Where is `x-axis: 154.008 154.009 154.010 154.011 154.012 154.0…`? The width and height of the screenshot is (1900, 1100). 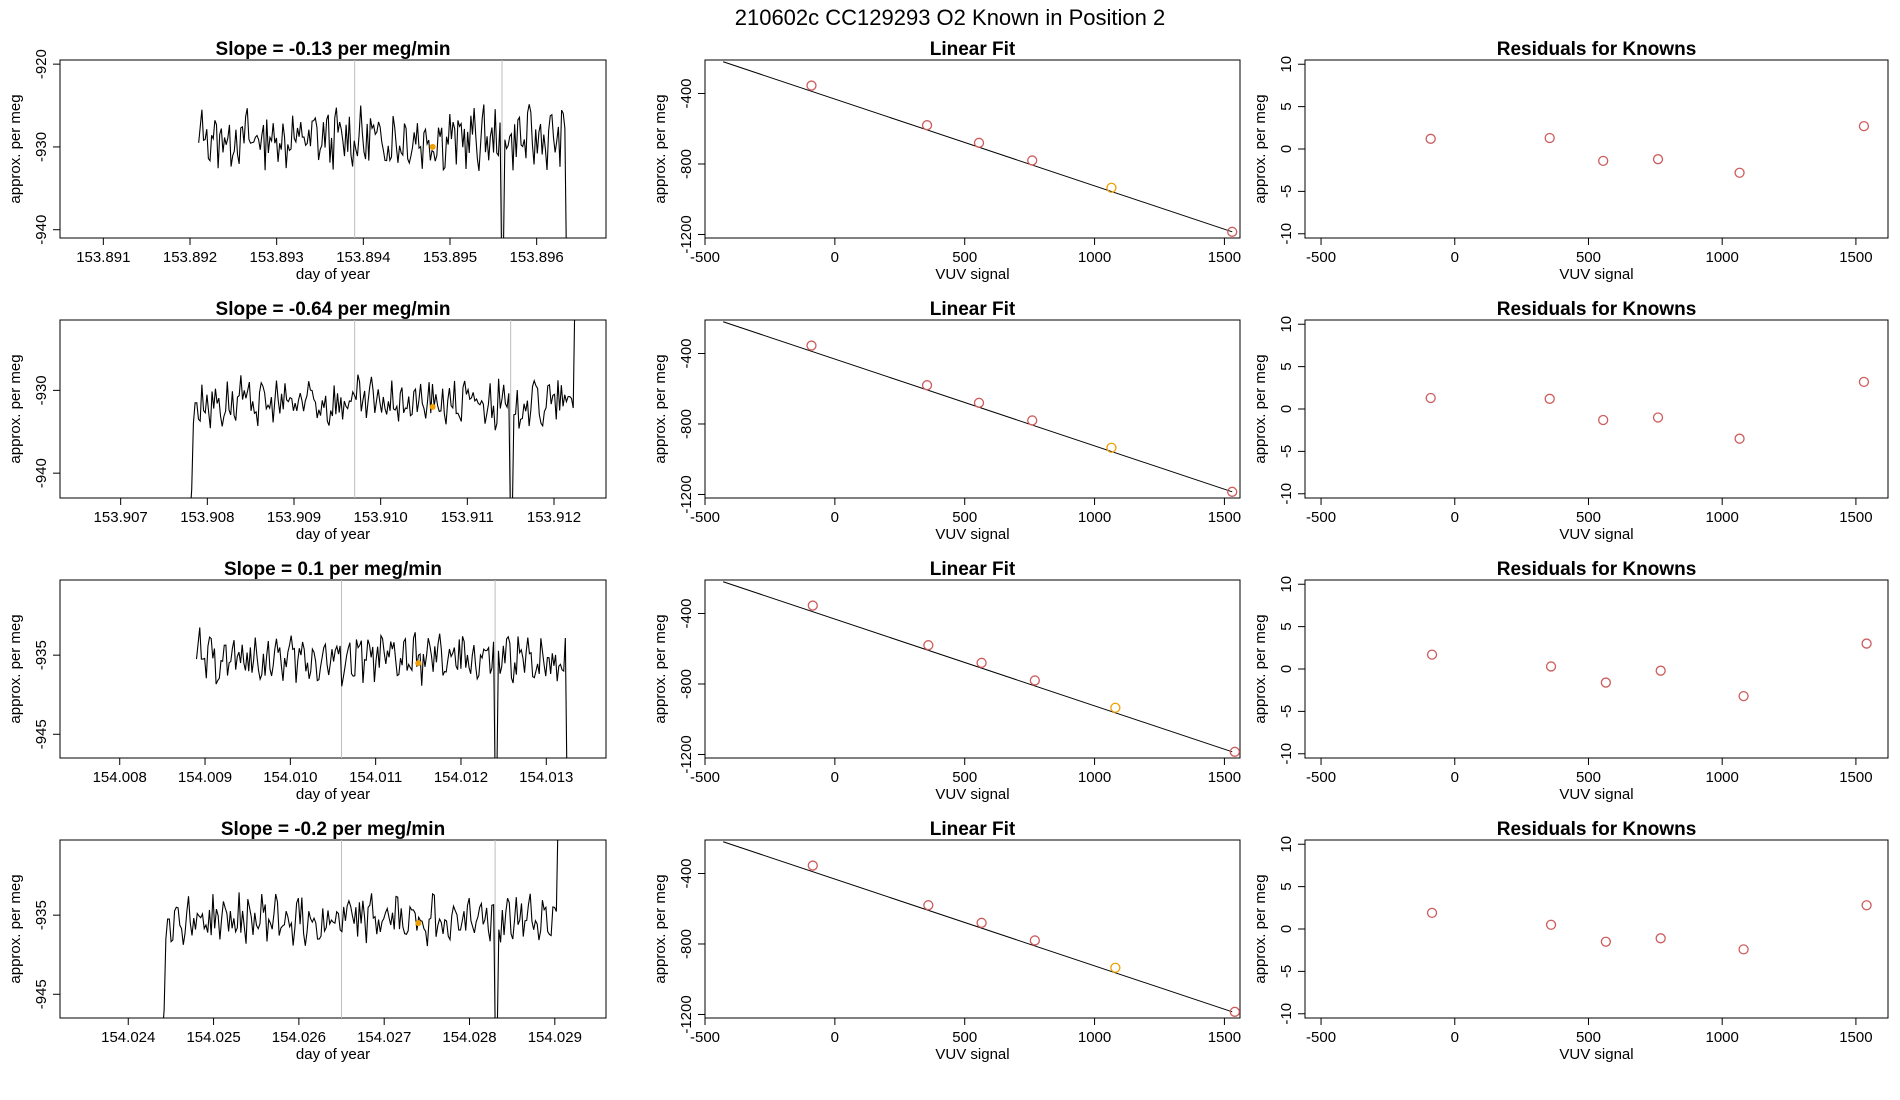 x-axis: 154.008 154.009 154.010 154.011 154.012 154.0… is located at coordinates (333, 771).